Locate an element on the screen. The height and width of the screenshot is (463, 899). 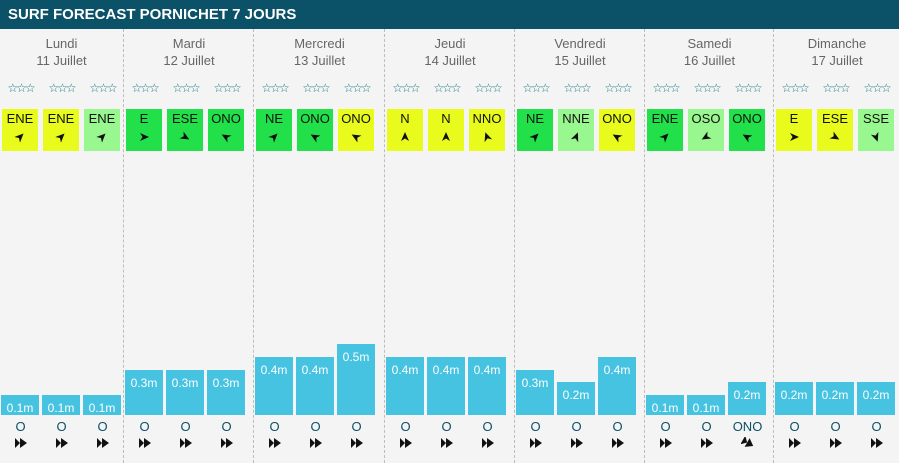
wave-bar: 0.2m is located at coordinates (794, 398).